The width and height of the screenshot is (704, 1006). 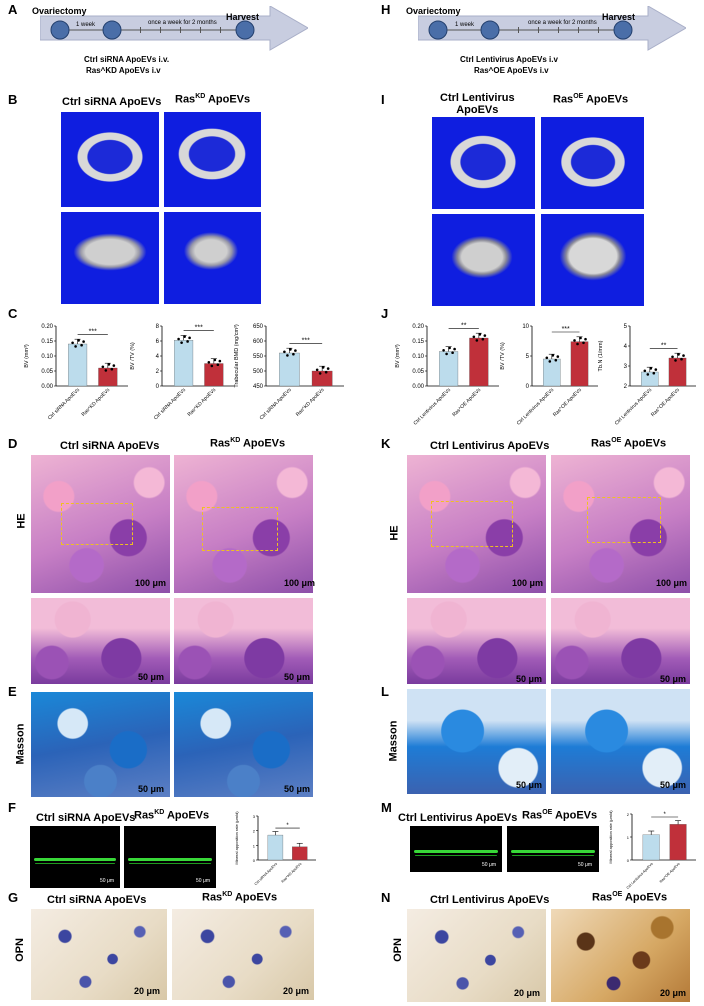 What do you see at coordinates (151, 677) in the screenshot?
I see `scale-bar-50-ctrl-he: 50 μm` at bounding box center [151, 677].